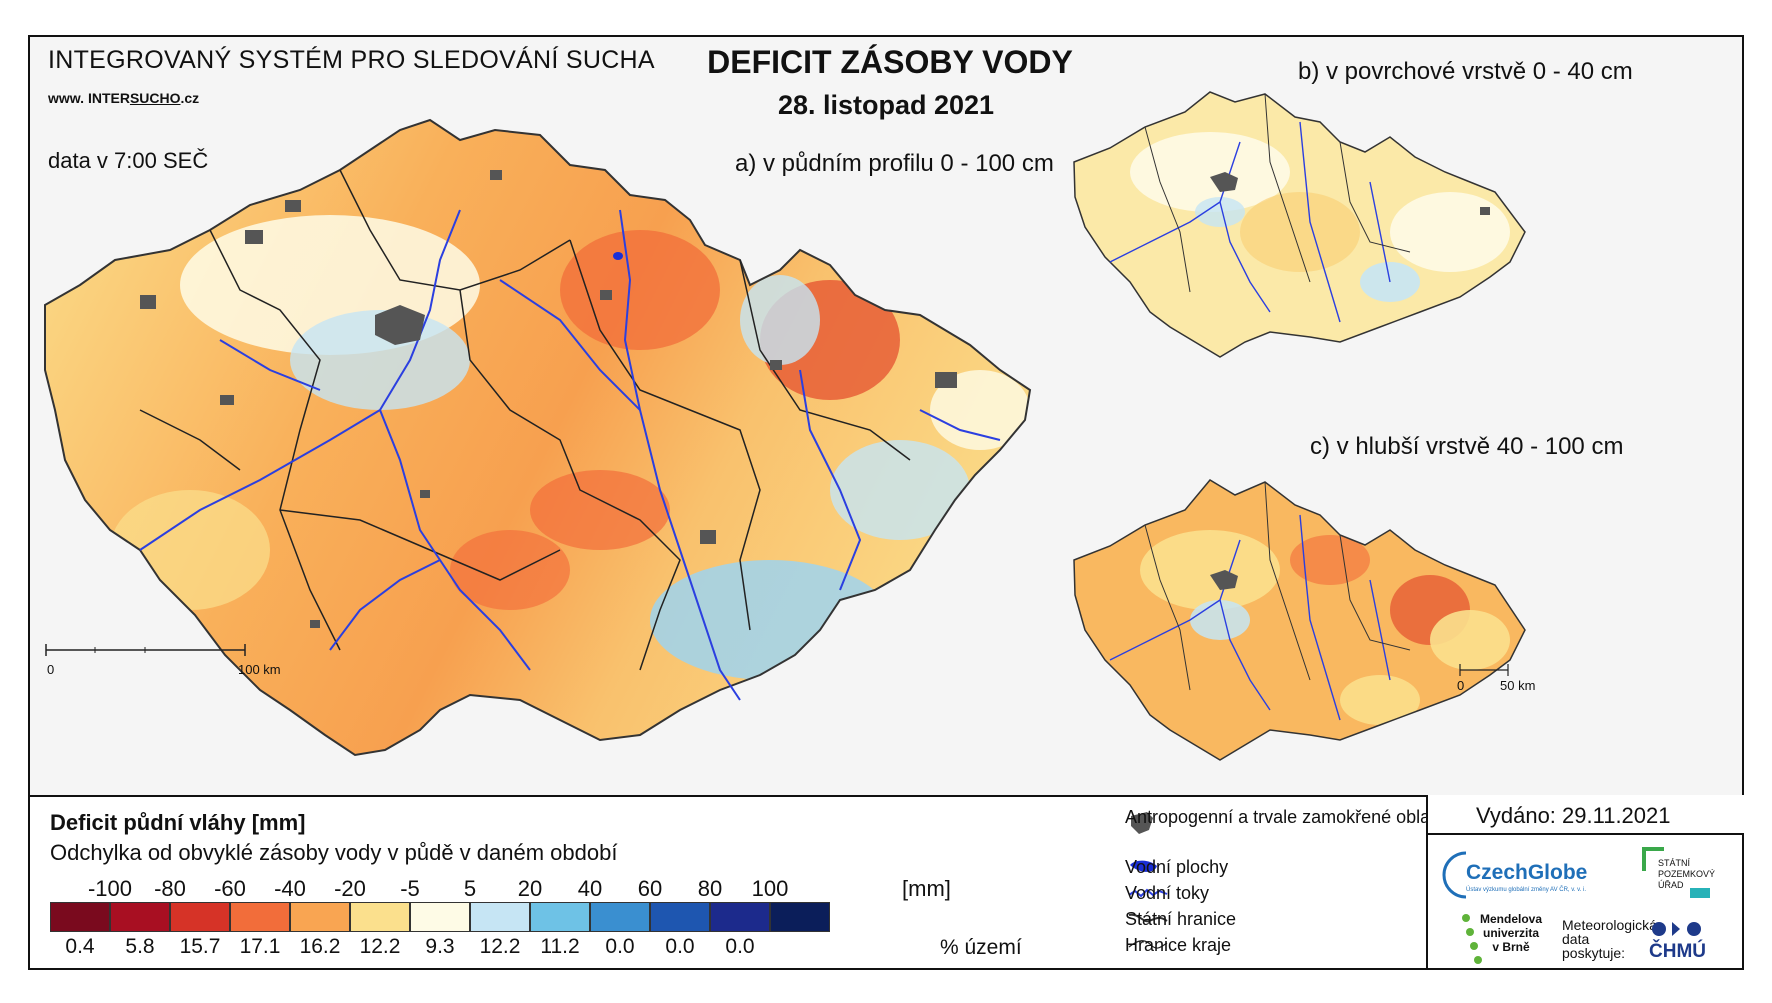 The height and width of the screenshot is (1003, 1772). I want to click on footer-divider, so click(1427, 882).